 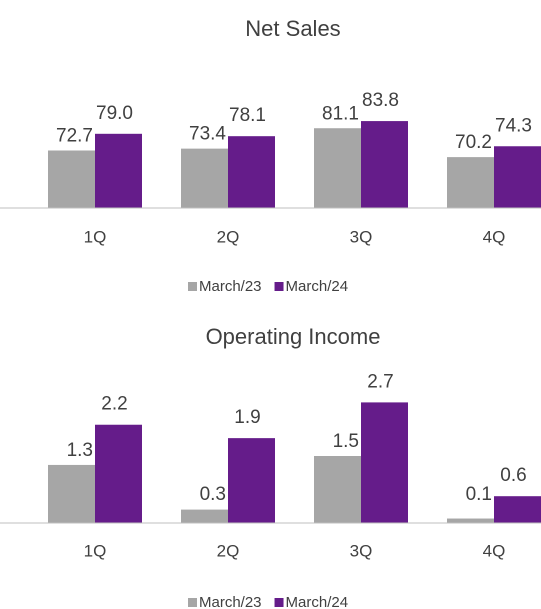 I want to click on data-label: 79.0, so click(x=114, y=113).